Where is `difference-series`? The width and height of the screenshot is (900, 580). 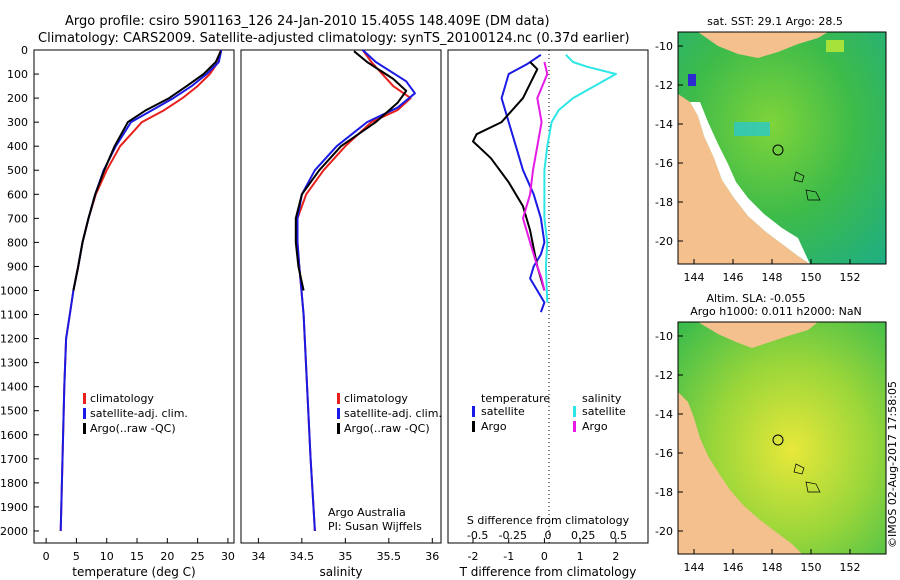 difference-series is located at coordinates (544, 183).